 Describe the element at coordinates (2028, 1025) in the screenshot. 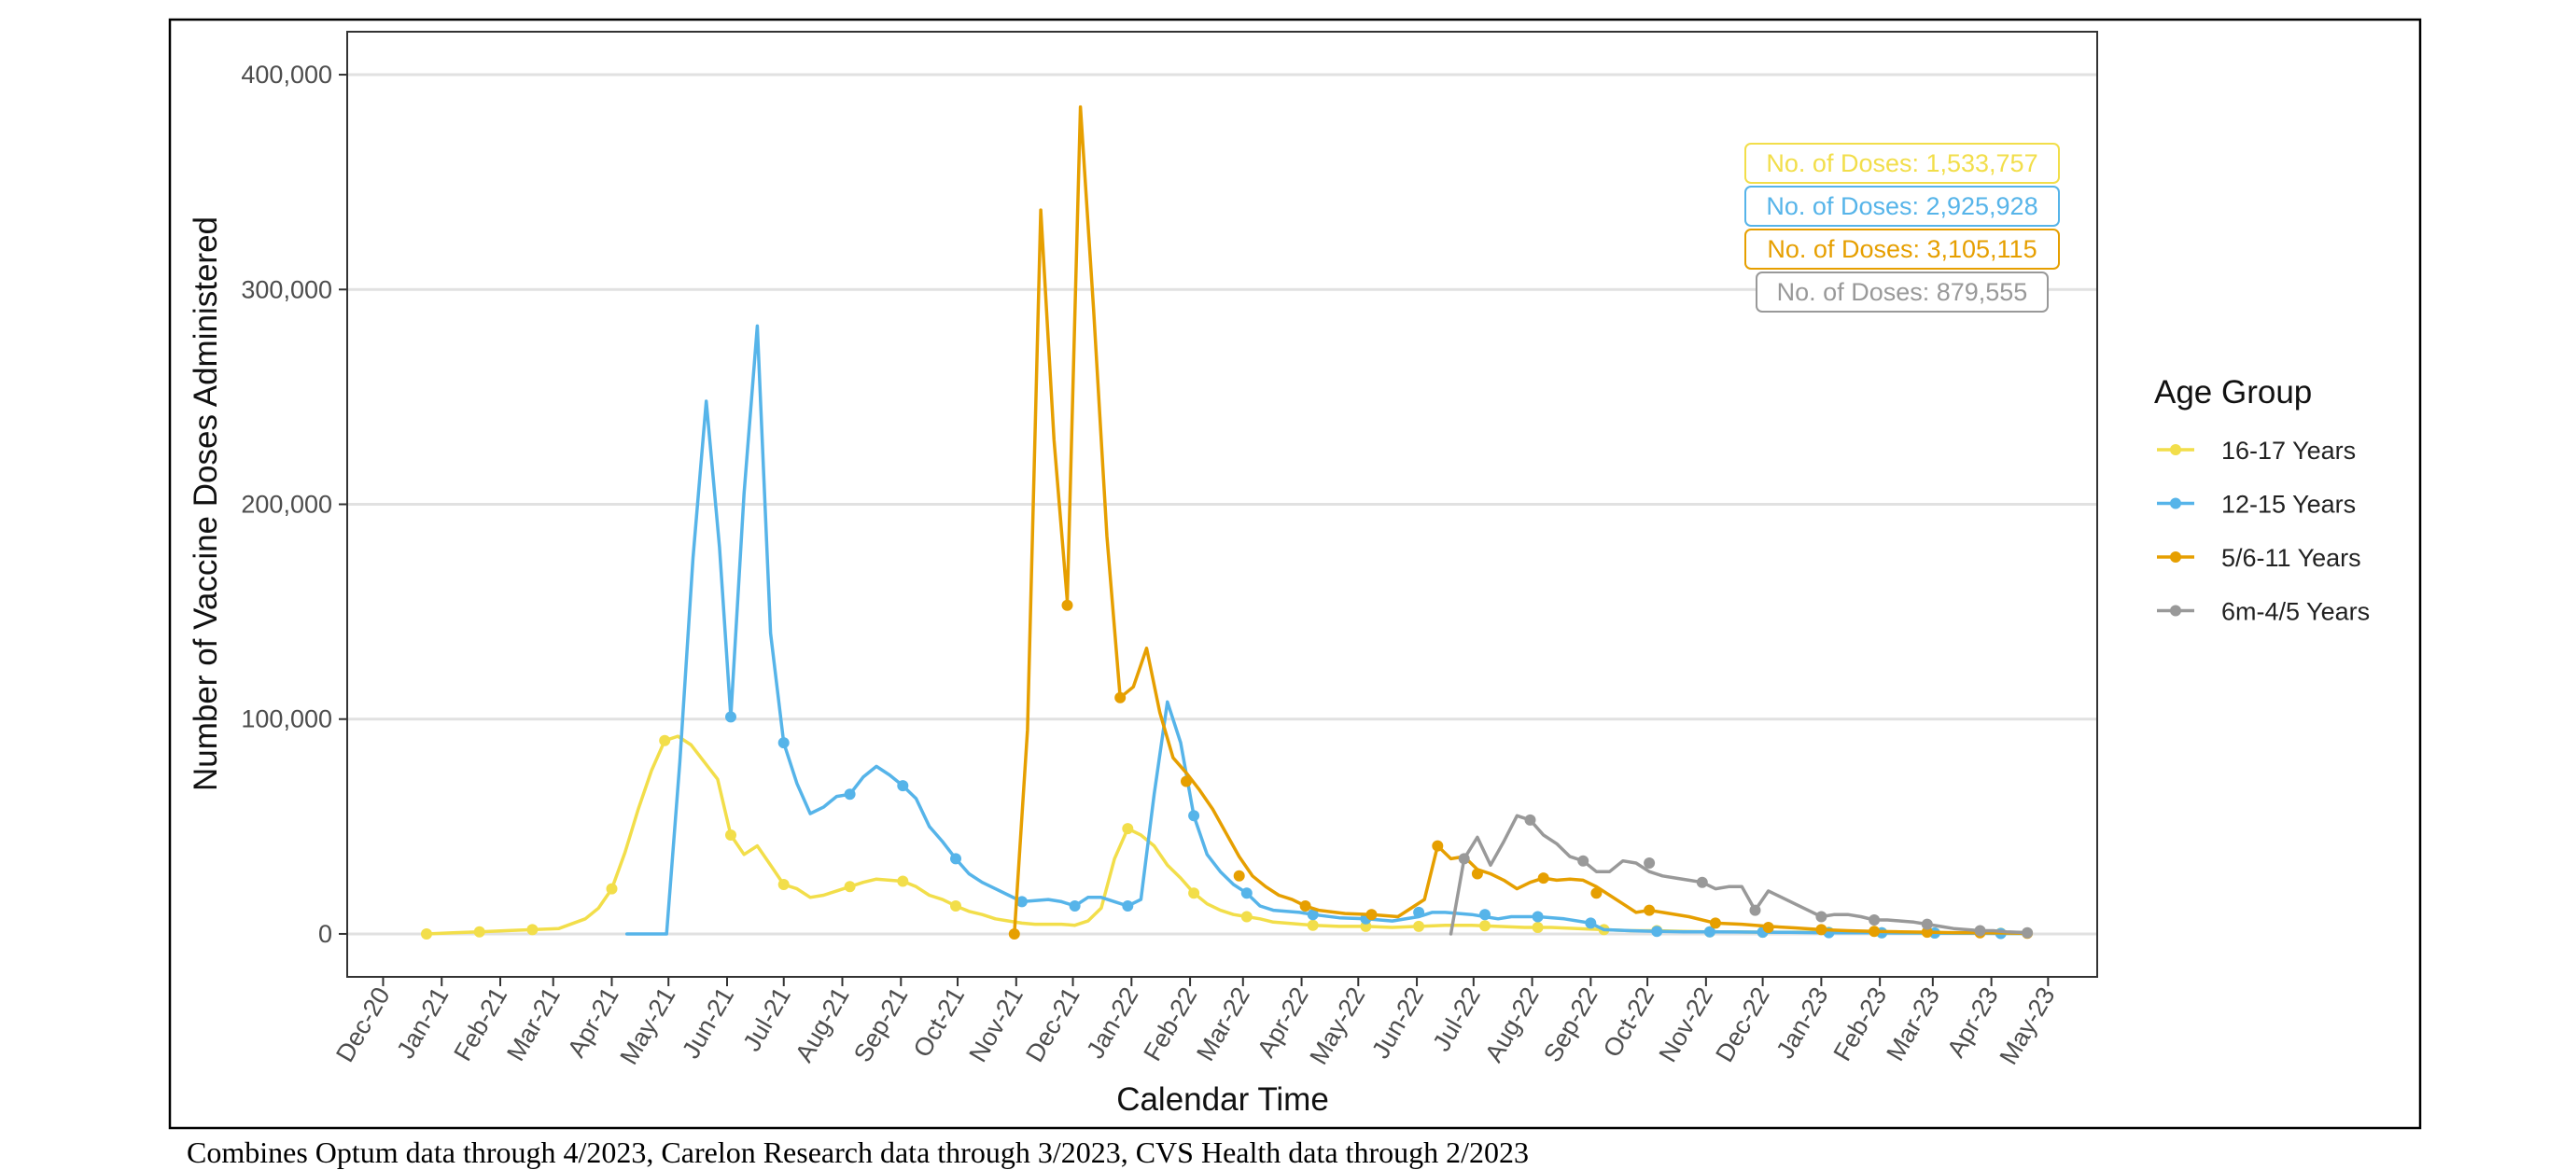

I see `x-tick-label: May-23` at that location.